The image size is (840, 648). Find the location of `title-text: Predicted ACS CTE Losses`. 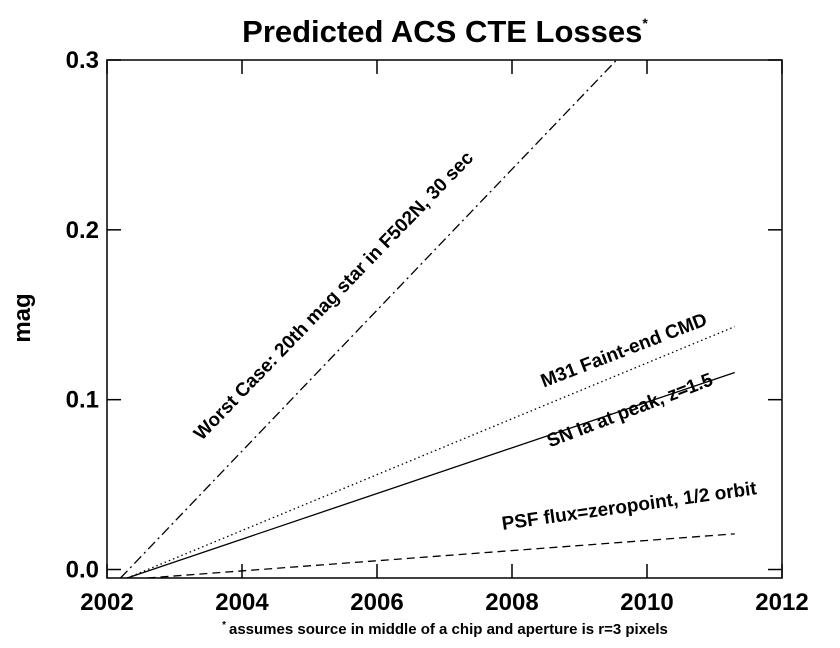

title-text: Predicted ACS CTE Losses is located at coordinates (442, 31).